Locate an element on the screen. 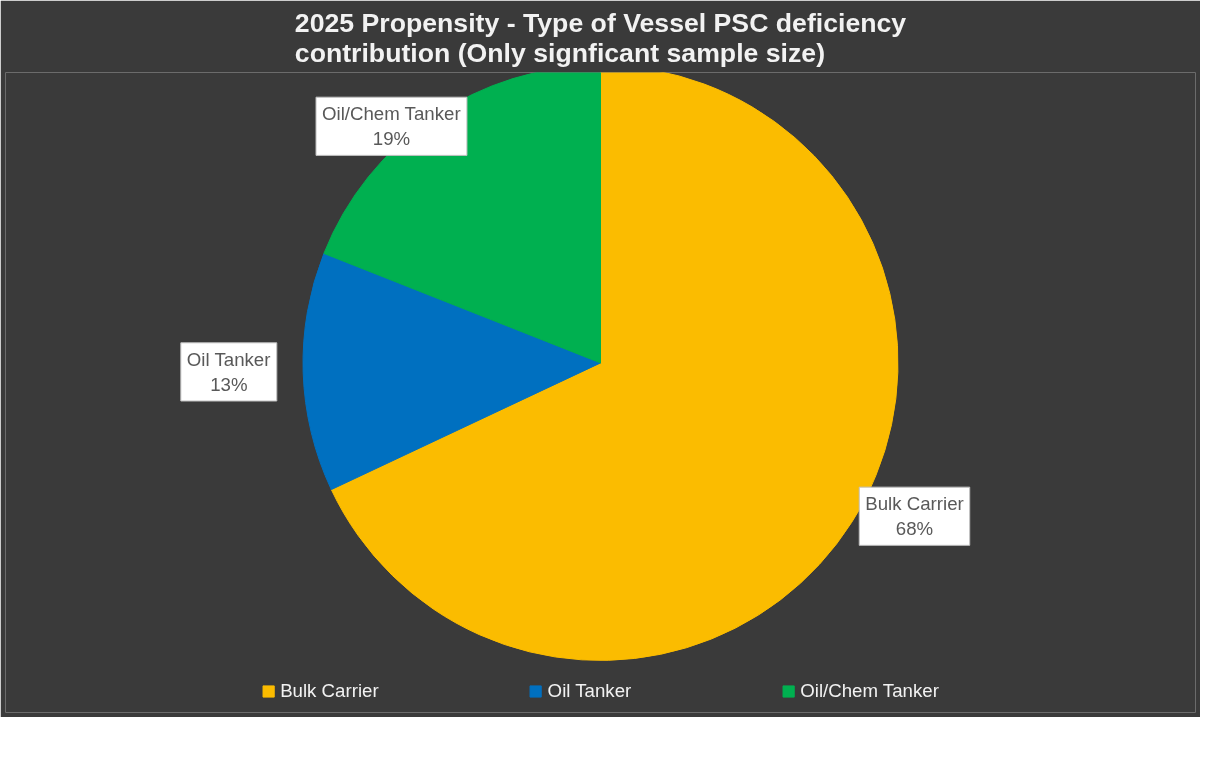  legend-label: Bulk Carrier is located at coordinates (329, 691).